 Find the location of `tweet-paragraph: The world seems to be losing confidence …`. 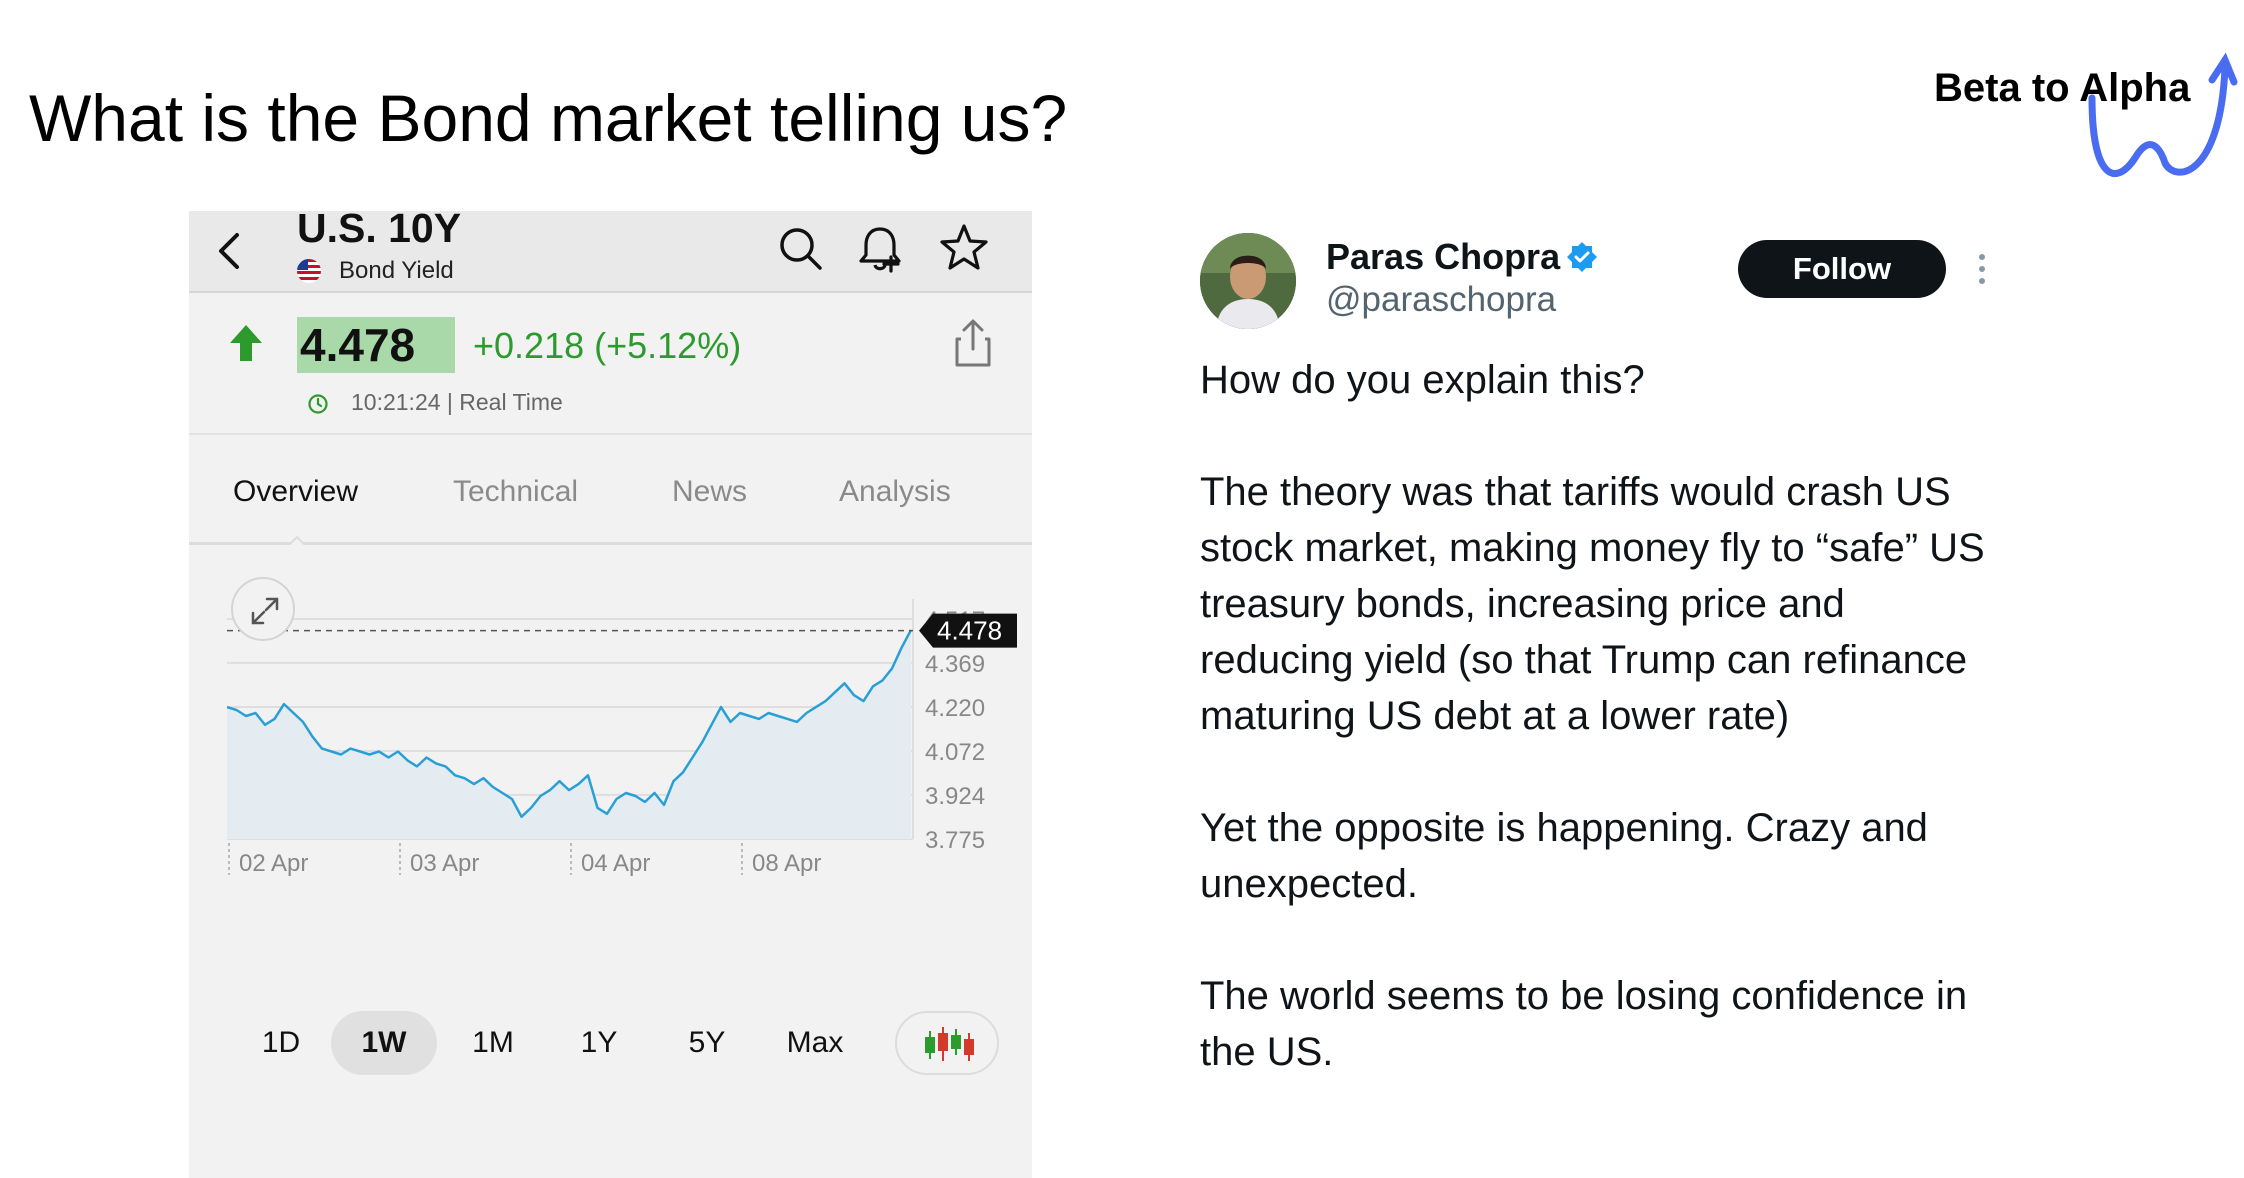

tweet-paragraph: The world seems to be losing confidence … is located at coordinates (1584, 1024).